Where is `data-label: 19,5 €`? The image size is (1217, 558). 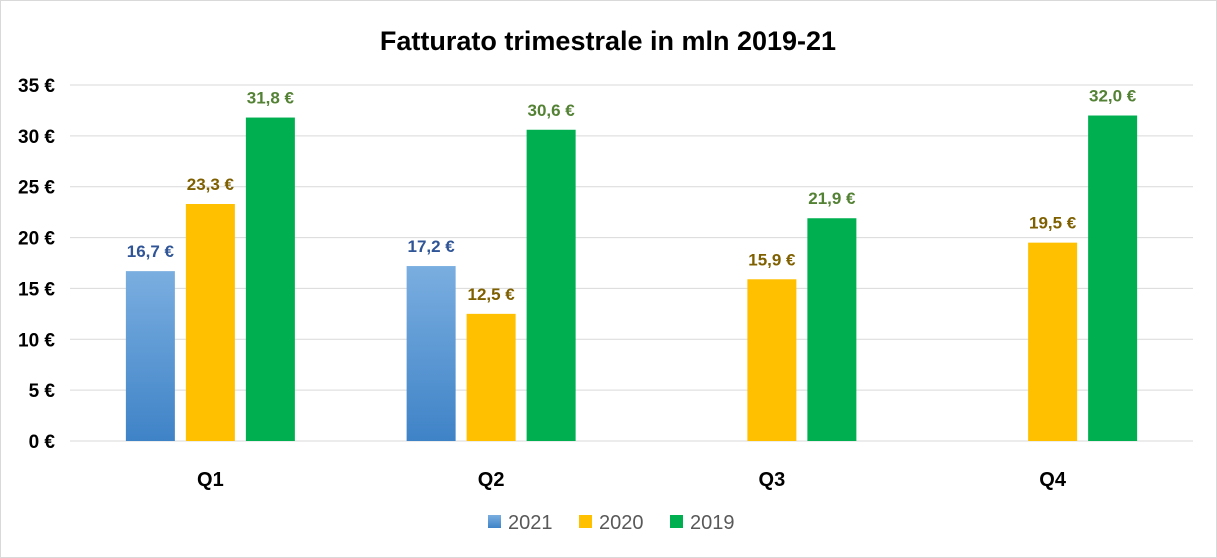 data-label: 19,5 € is located at coordinates (1053, 223).